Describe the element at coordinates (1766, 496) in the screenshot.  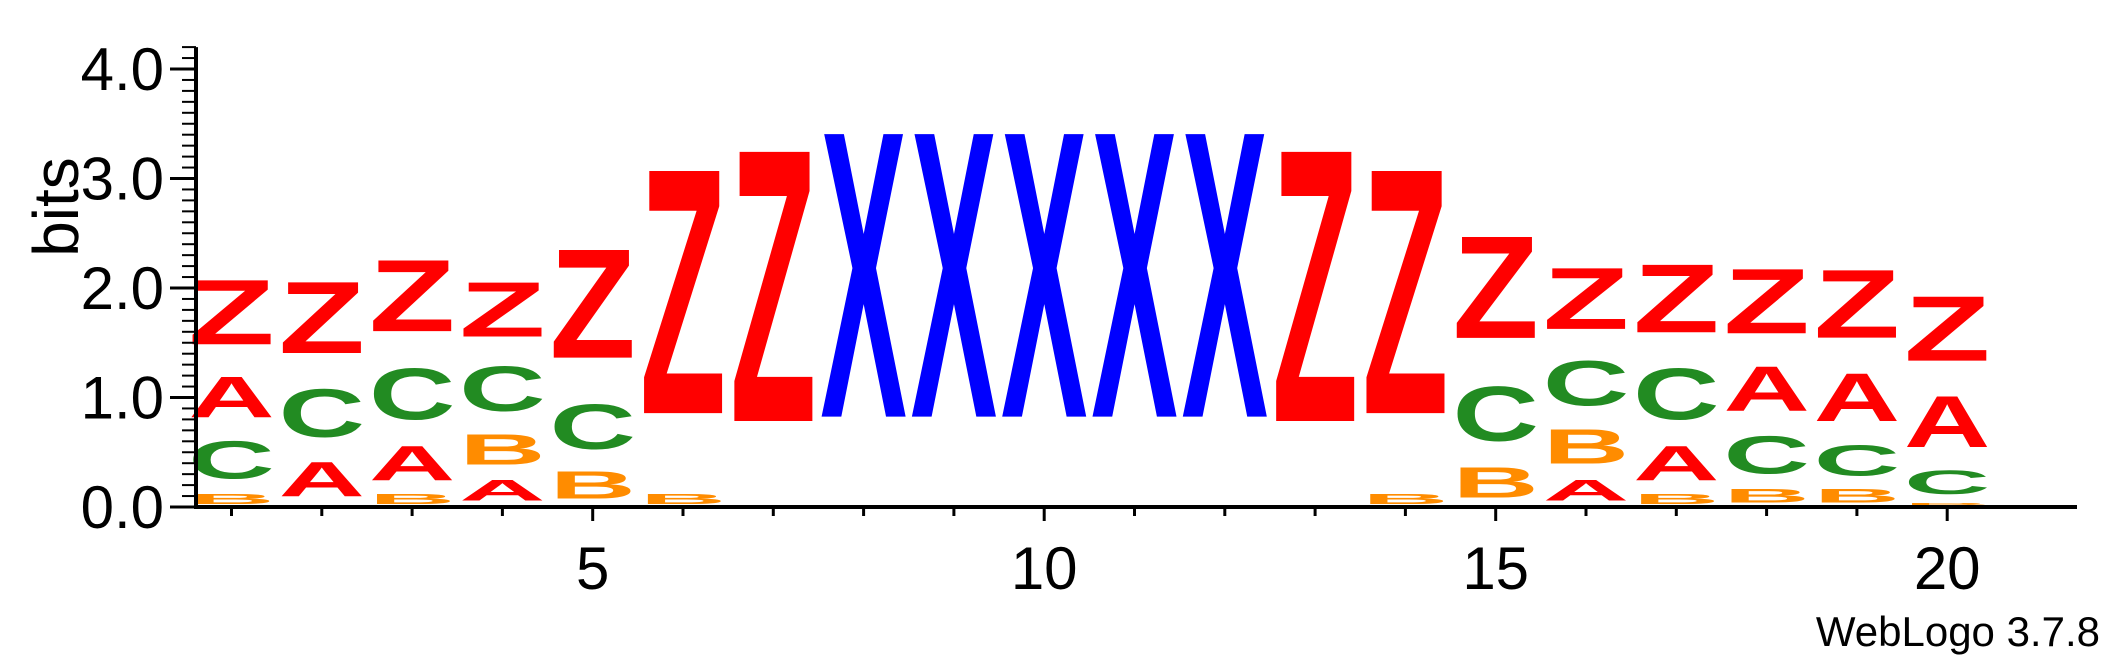
I see `glyph-B-pos-18: B` at that location.